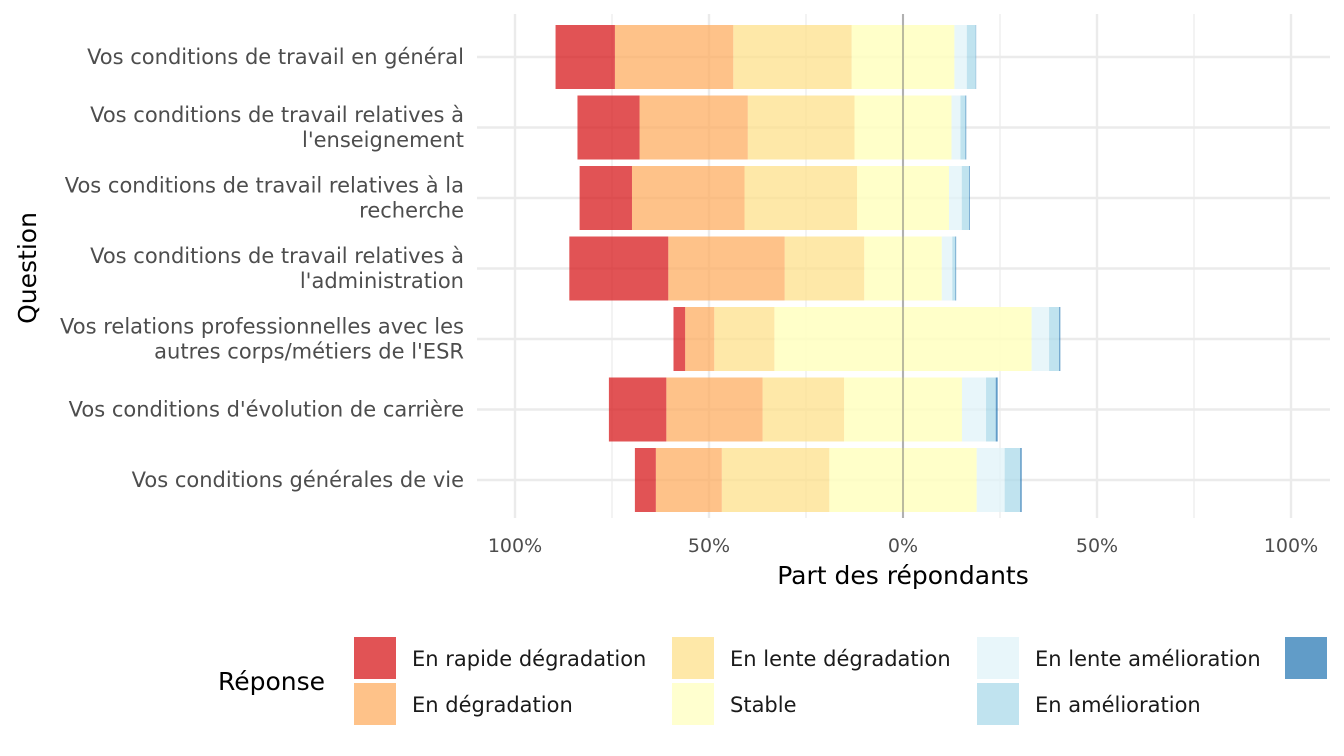 The height and width of the screenshot is (756, 1344). I want to click on legend-label: En rapide dégradation, so click(529, 659).